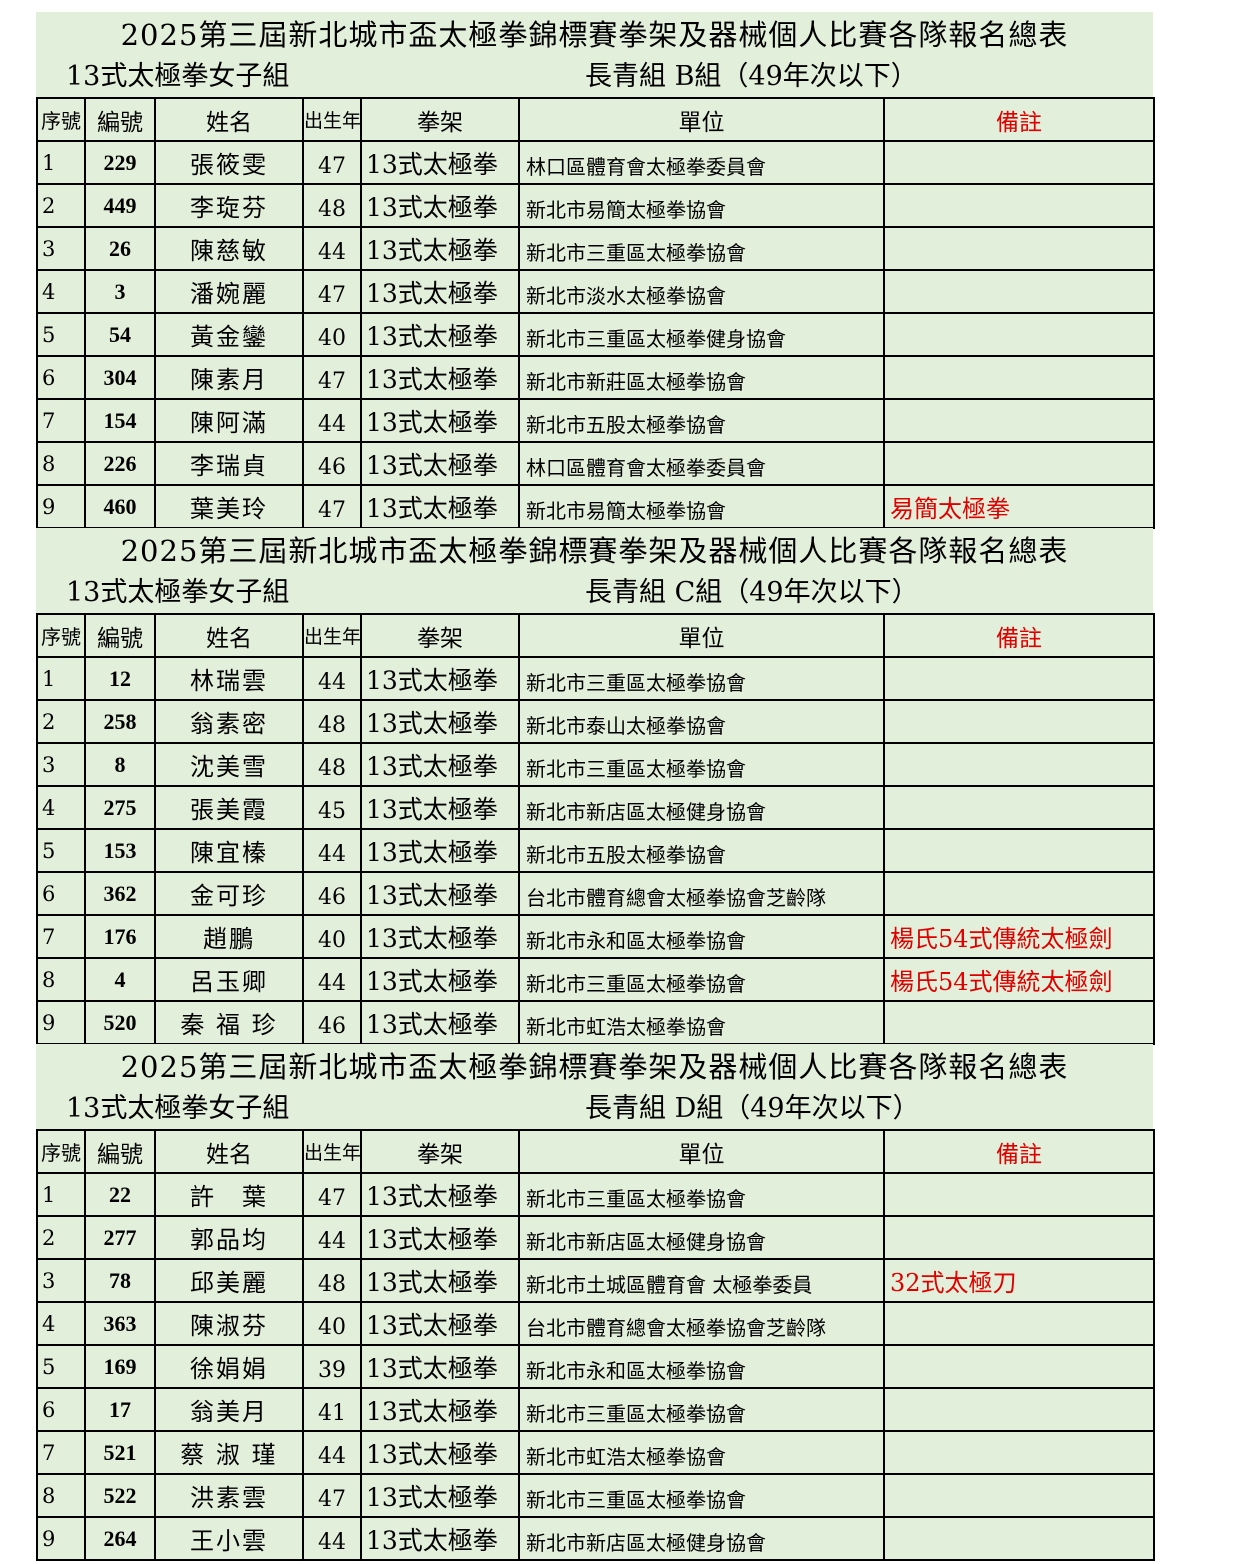 The width and height of the screenshot is (1240, 1564). I want to click on table-cell: 新北市新莊區太極拳協會, so click(702, 378).